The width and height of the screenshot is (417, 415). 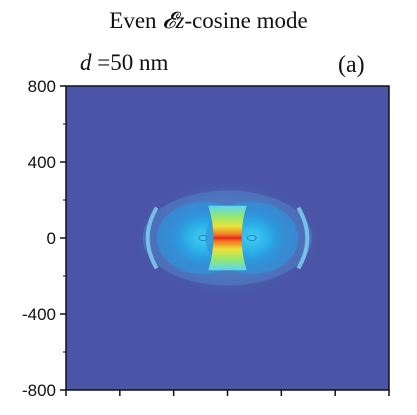 I want to click on y-tick-label: 0, so click(x=51, y=238).